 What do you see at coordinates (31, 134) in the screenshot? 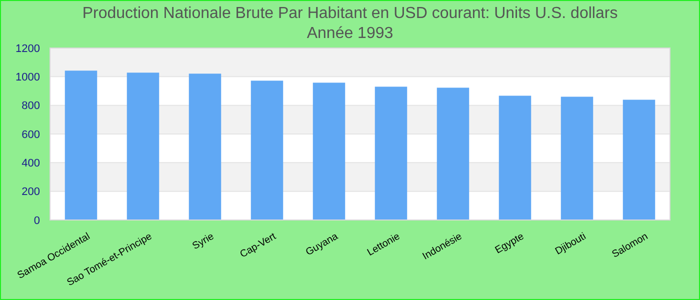
I see `y-tick-label: 600` at bounding box center [31, 134].